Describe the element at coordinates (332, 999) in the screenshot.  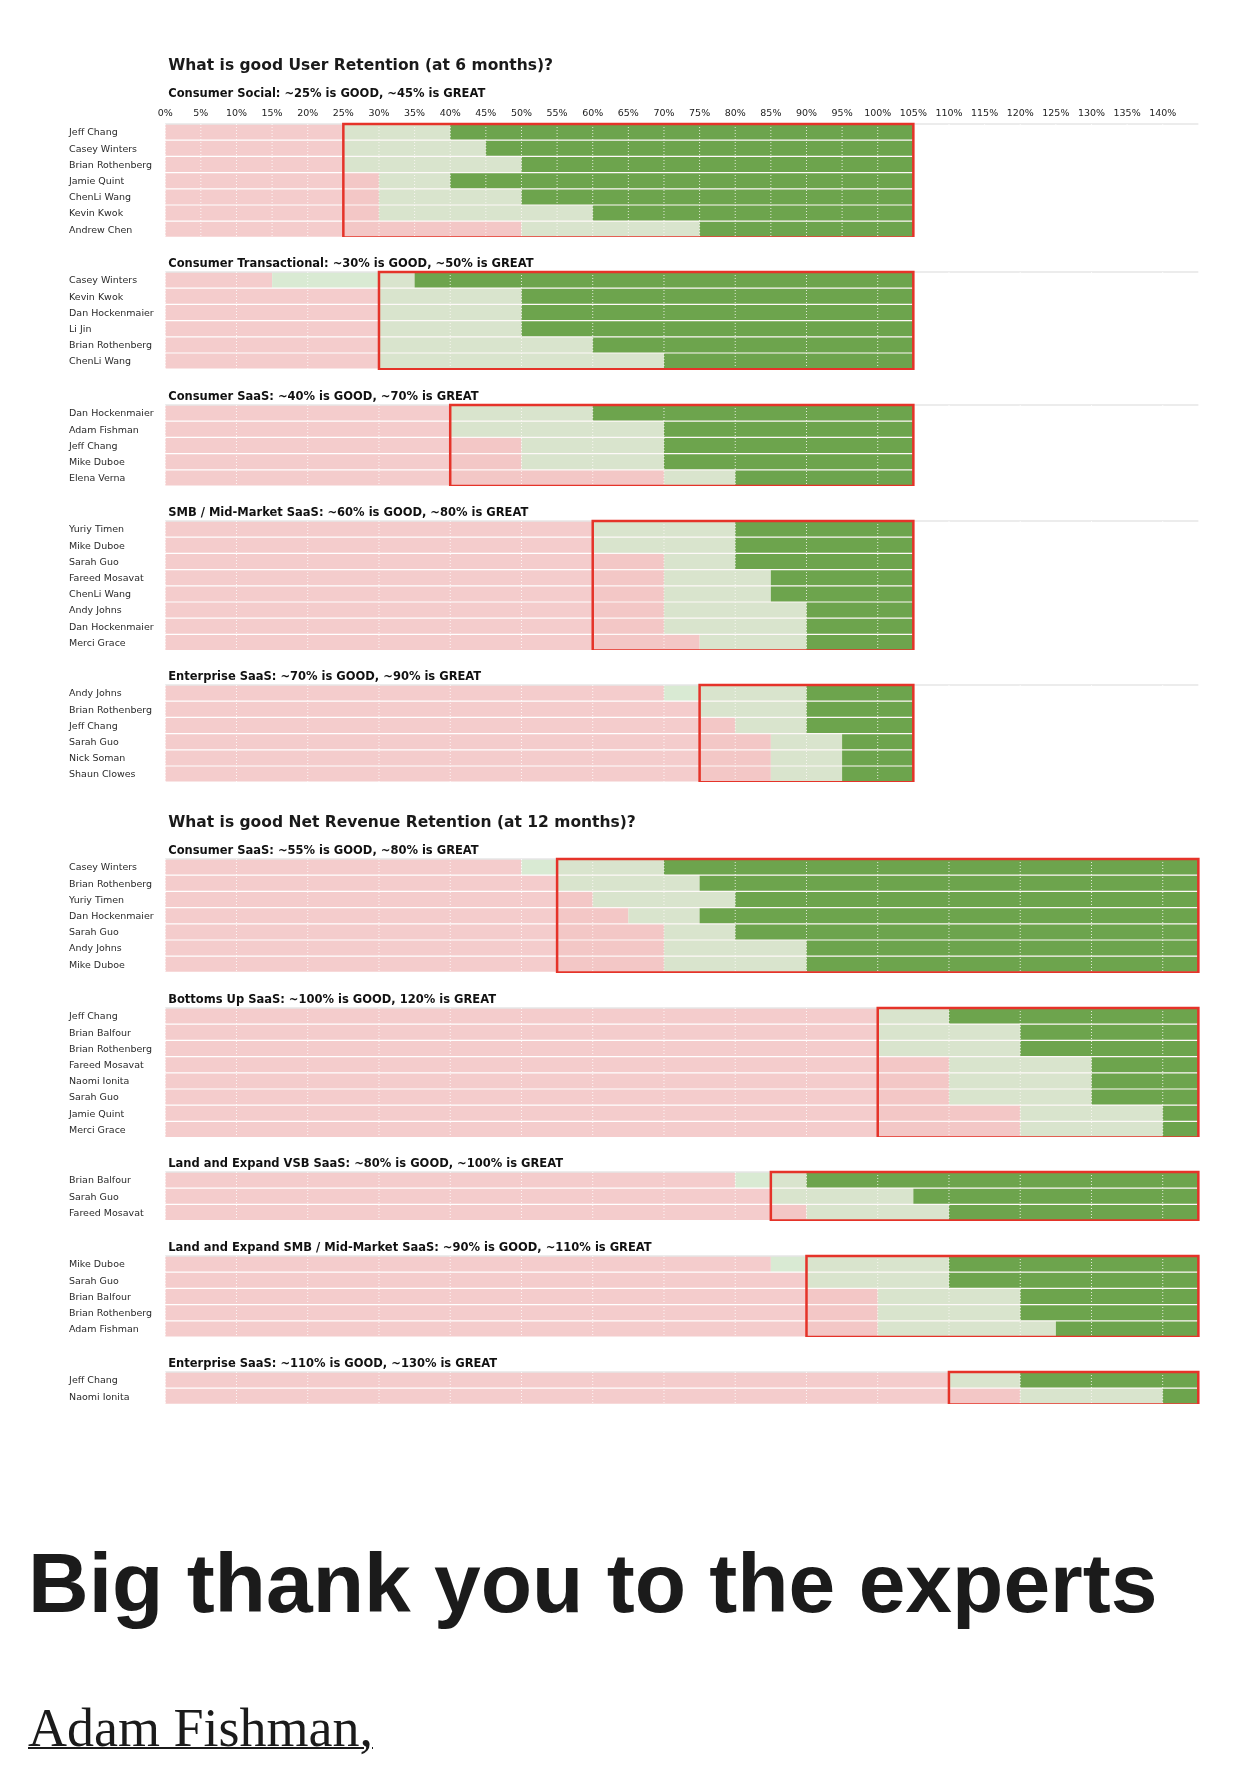
I see `chart-subtitle: Bottoms Up SaaS: ~100% is GOOD, 120% is GREAT` at that location.